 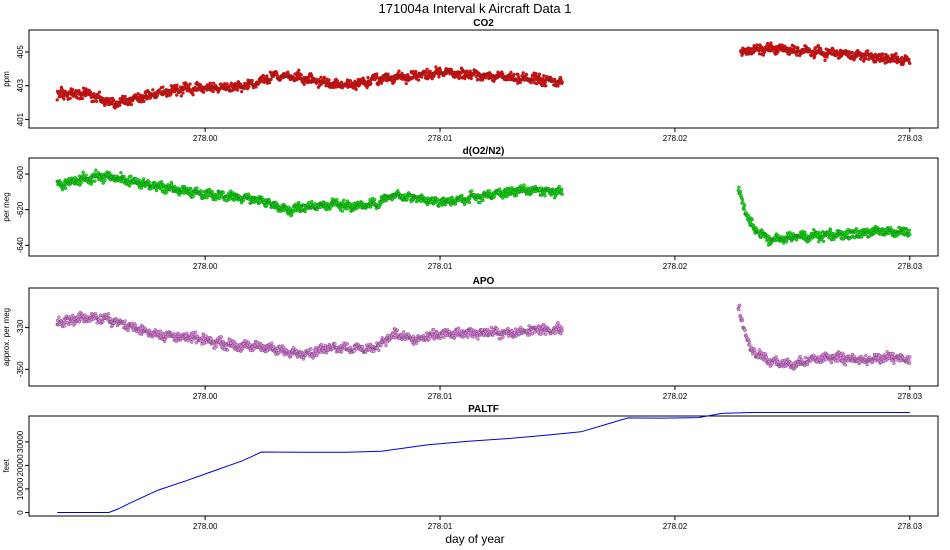 I want to click on y-tick-label: 10000, so click(x=20, y=488).